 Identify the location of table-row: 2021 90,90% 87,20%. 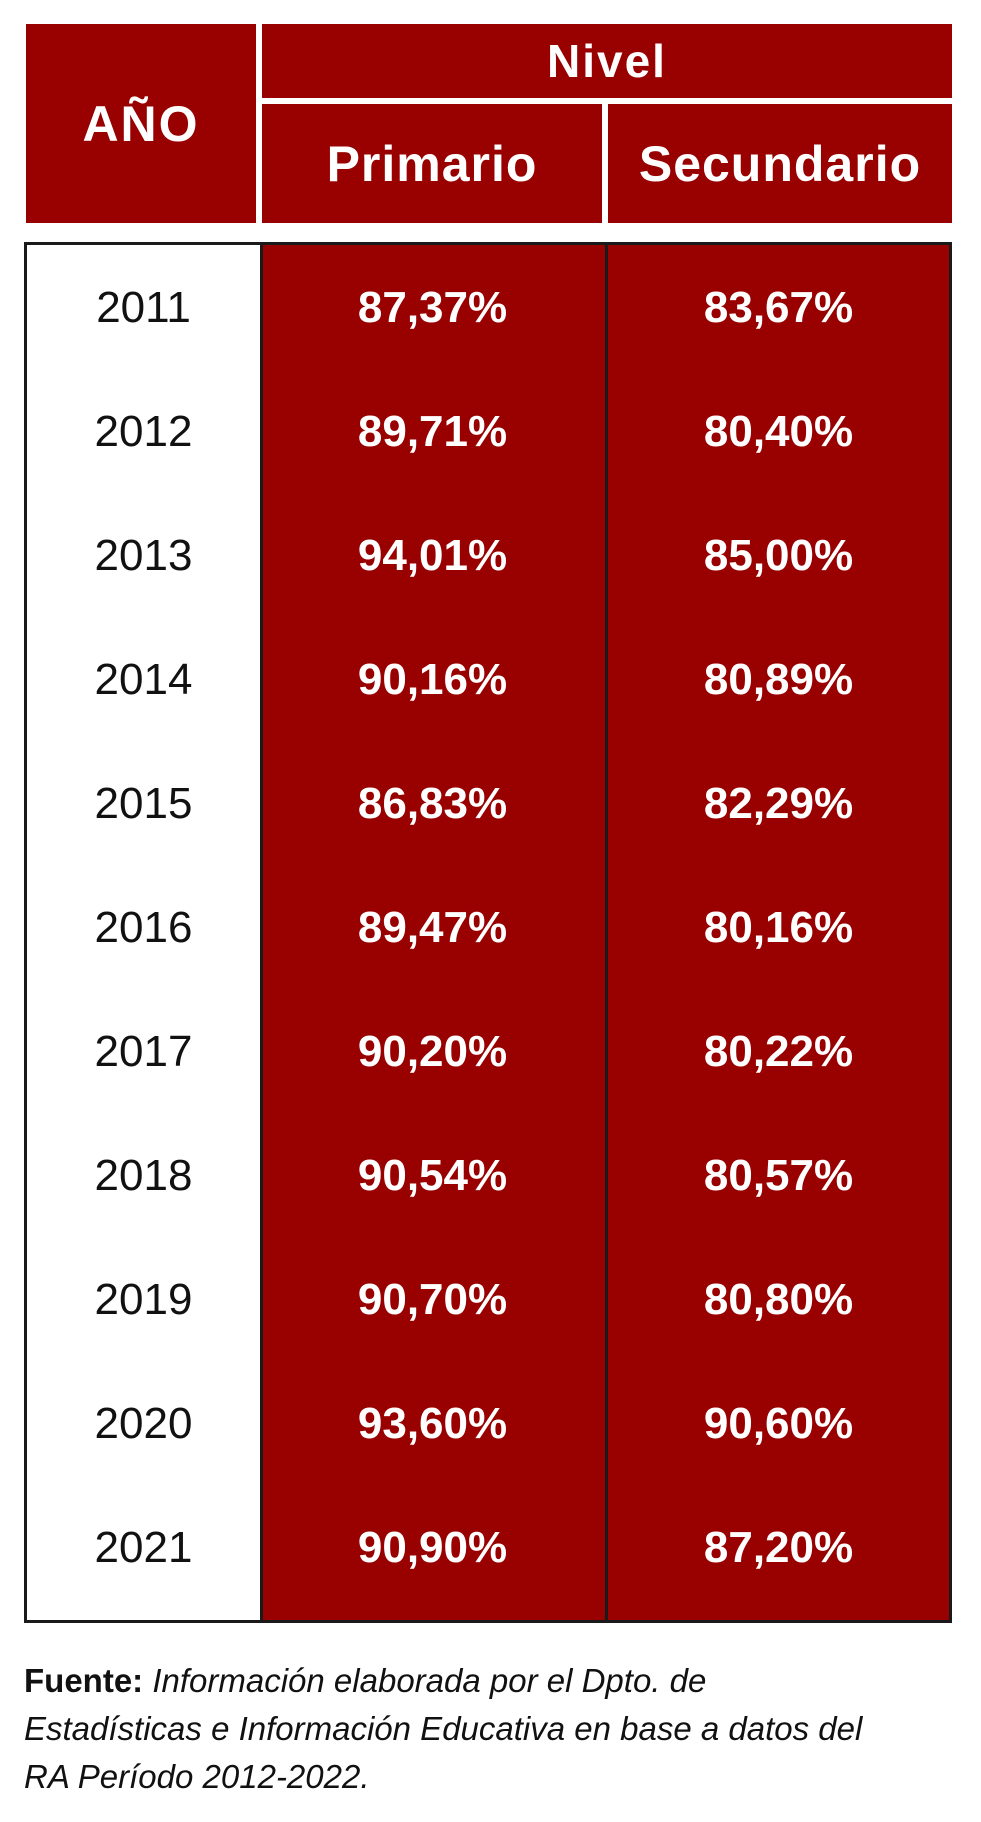
(488, 1548).